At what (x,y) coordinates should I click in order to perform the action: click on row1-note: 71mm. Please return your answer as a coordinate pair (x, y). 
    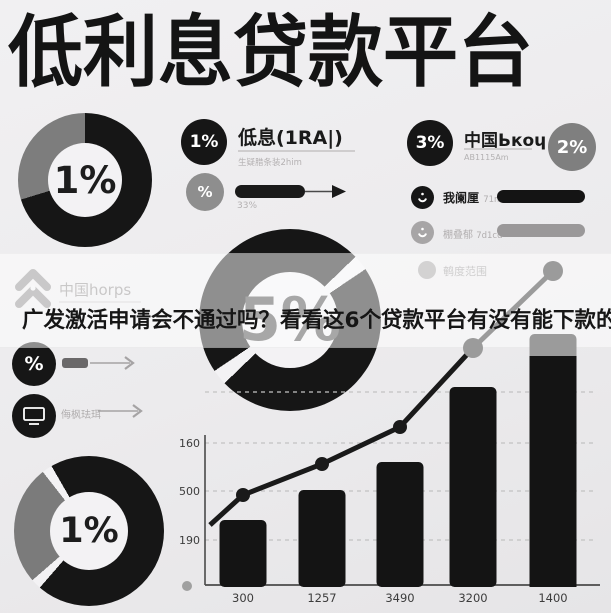
    Looking at the image, I should click on (497, 200).